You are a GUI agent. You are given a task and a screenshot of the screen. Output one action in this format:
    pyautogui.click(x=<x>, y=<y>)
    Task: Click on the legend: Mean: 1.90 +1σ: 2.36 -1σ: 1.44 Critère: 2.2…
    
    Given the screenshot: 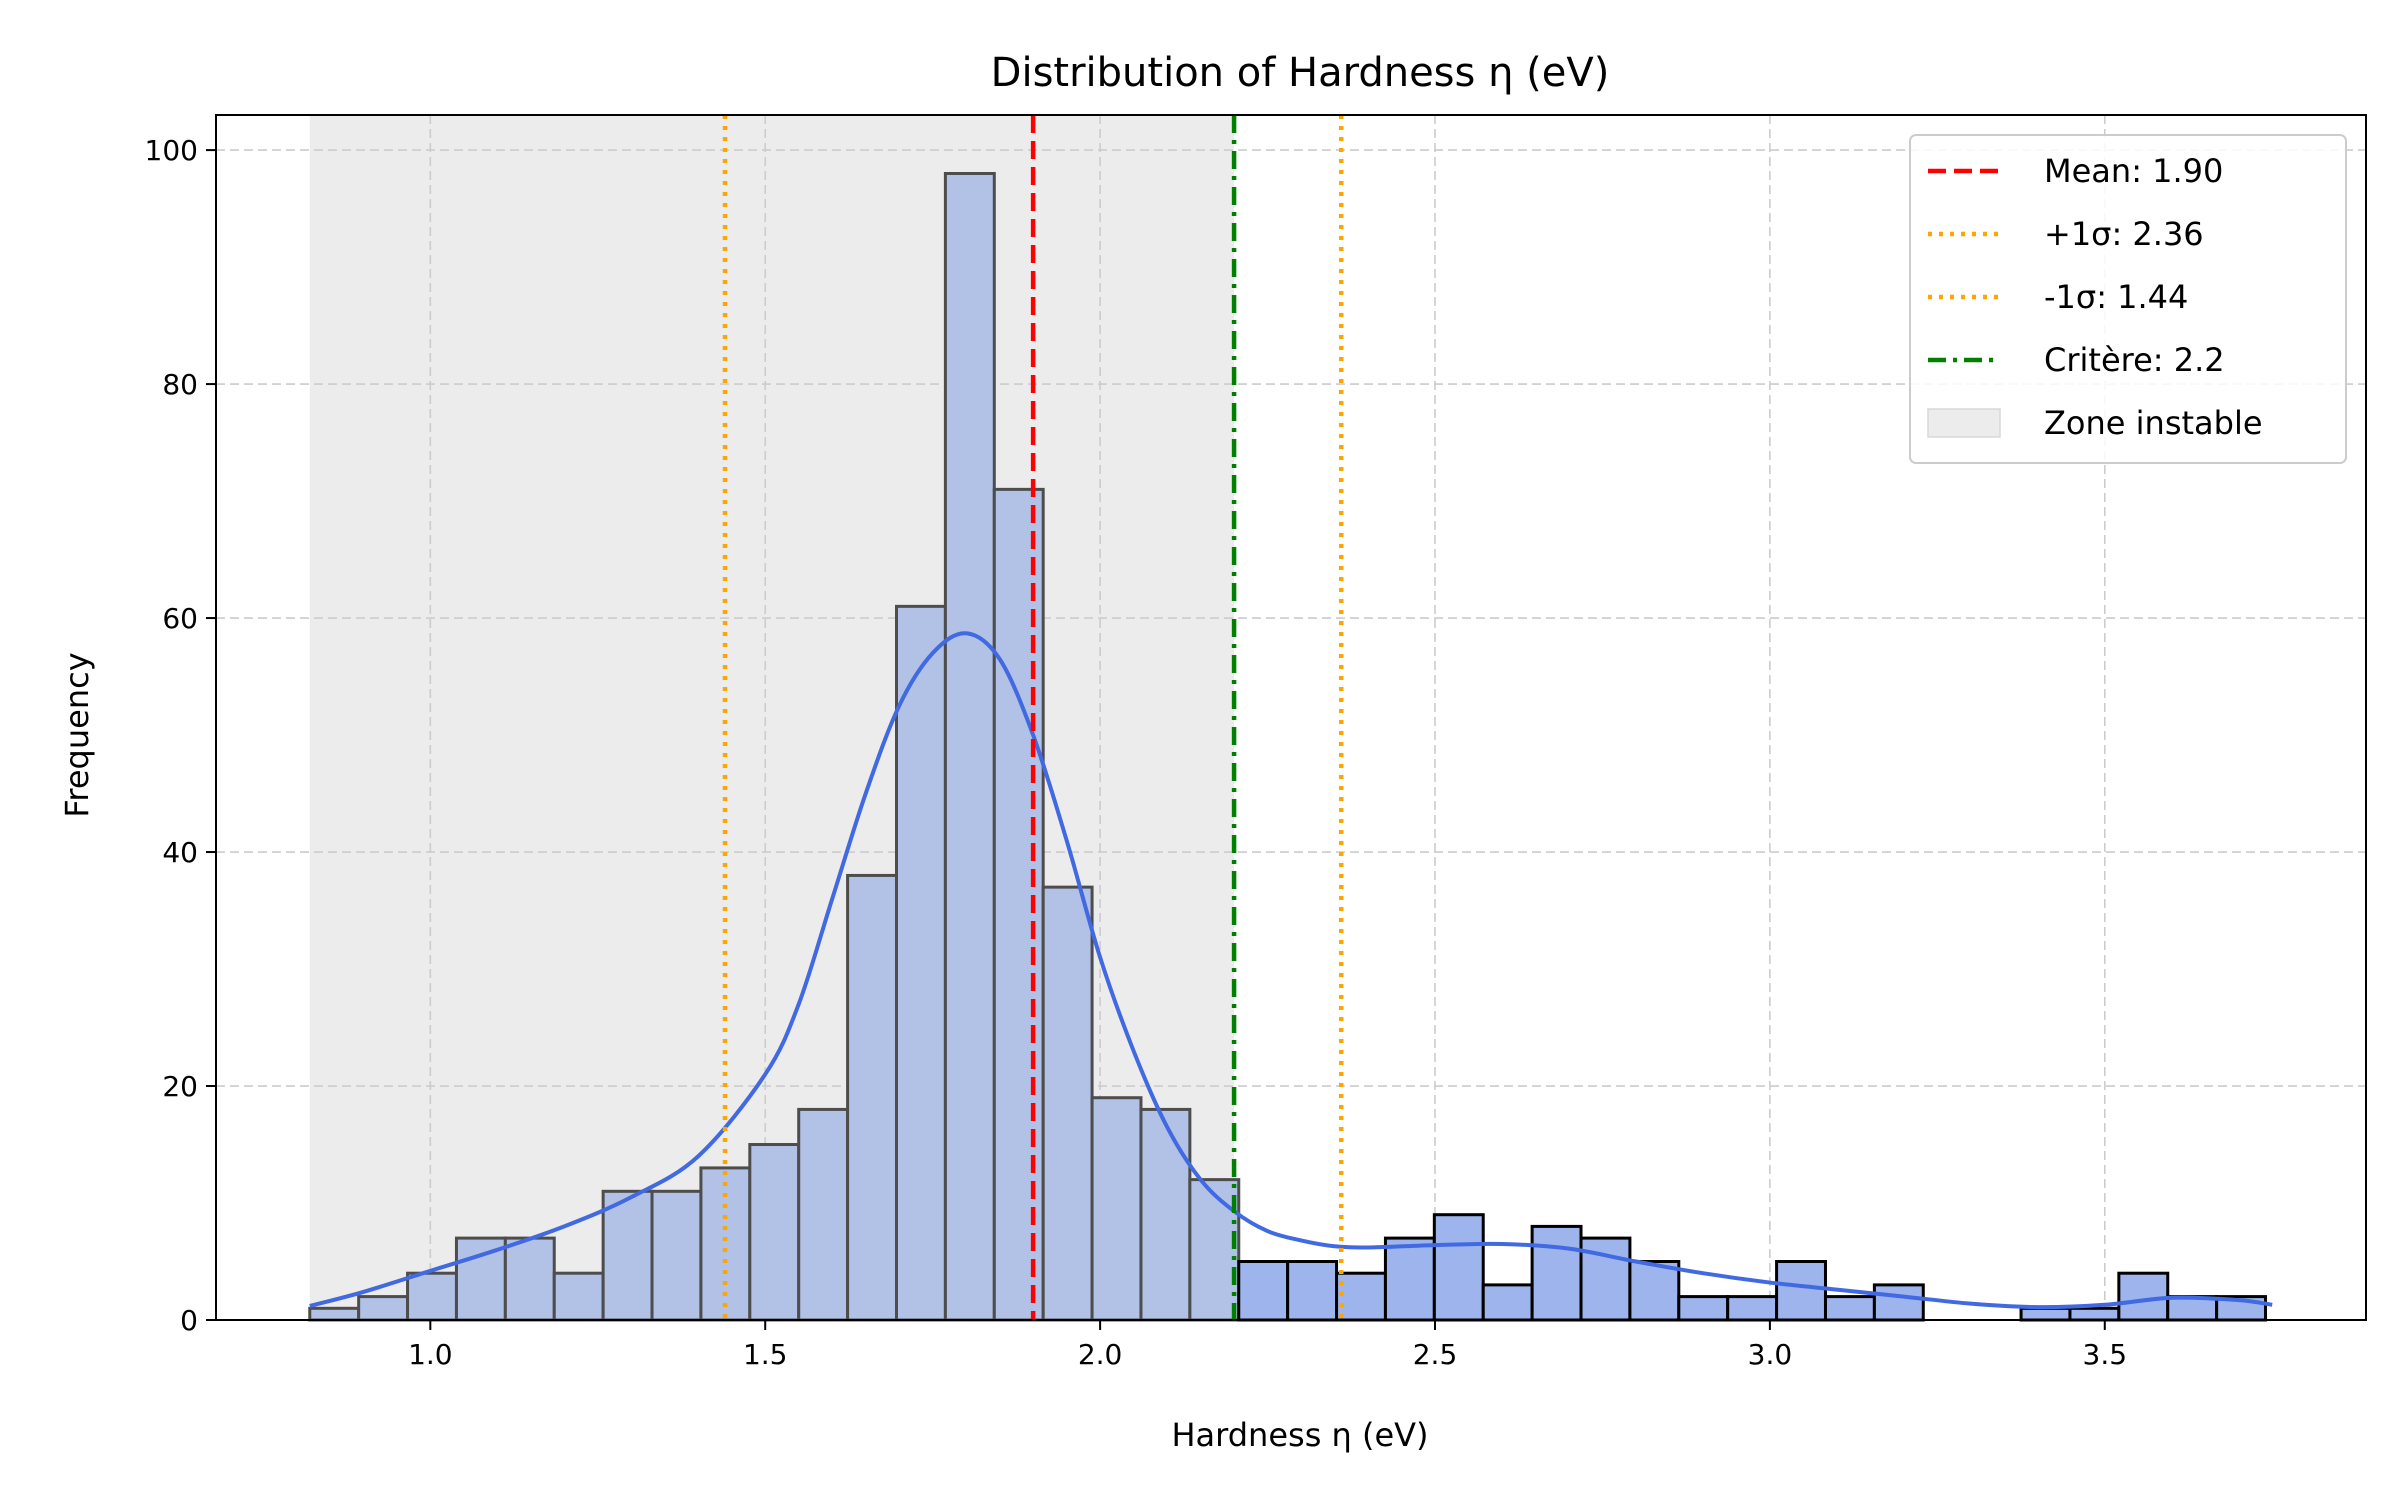 What is the action you would take?
    pyautogui.click(x=2128, y=299)
    